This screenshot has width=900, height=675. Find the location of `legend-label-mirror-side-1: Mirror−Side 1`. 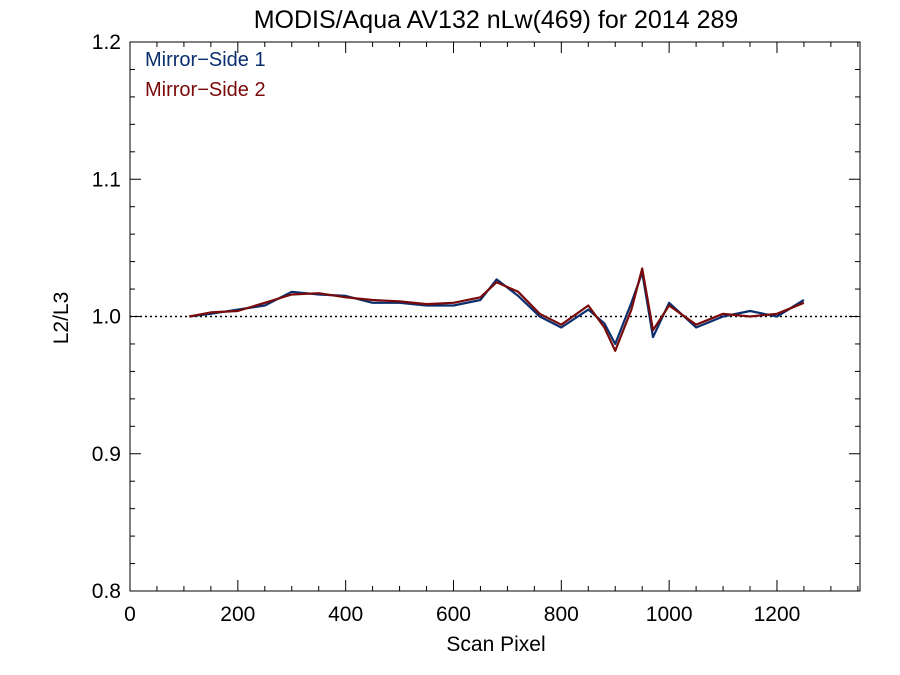

legend-label-mirror-side-1: Mirror−Side 1 is located at coordinates (205, 60).